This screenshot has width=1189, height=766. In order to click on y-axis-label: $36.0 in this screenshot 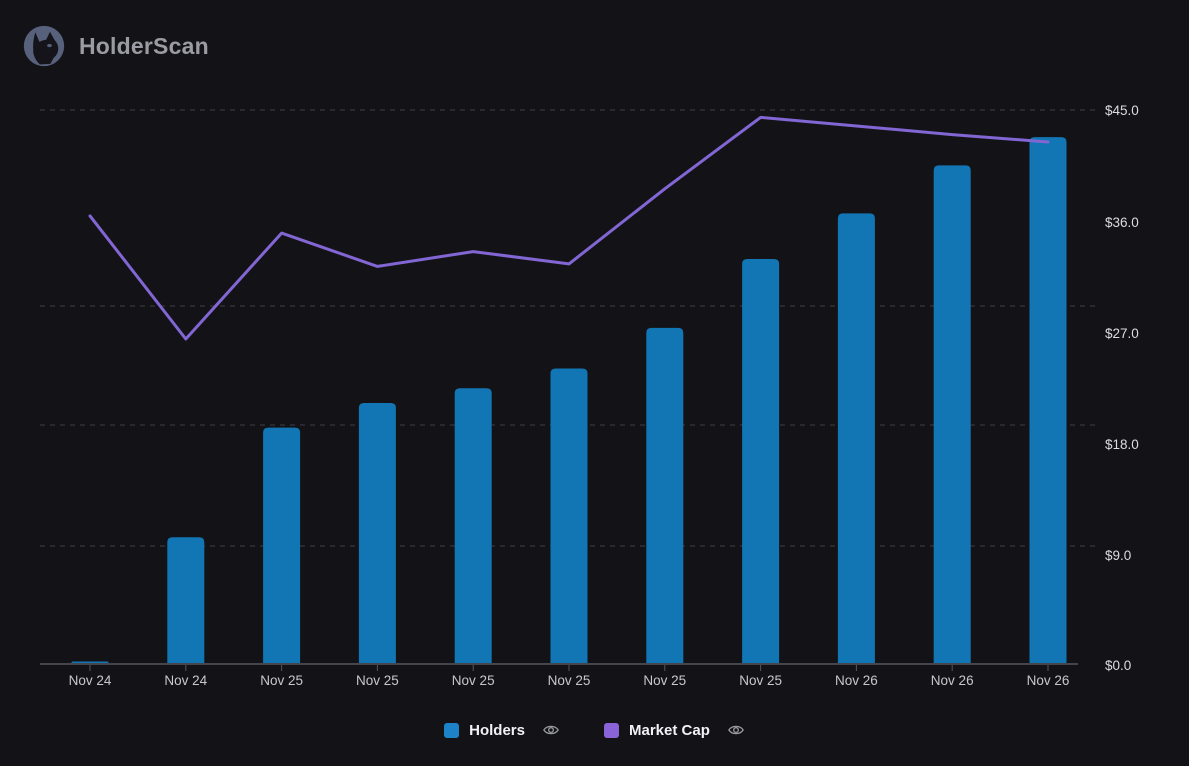, I will do `click(1122, 222)`.